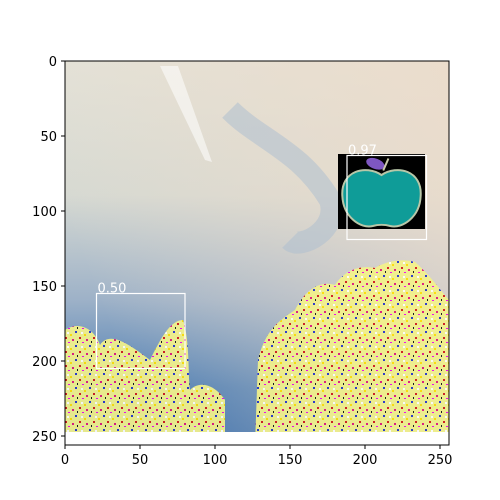 The width and height of the screenshot is (500, 500). Describe the element at coordinates (440, 460) in the screenshot. I see `x-tick-label: 250` at that location.